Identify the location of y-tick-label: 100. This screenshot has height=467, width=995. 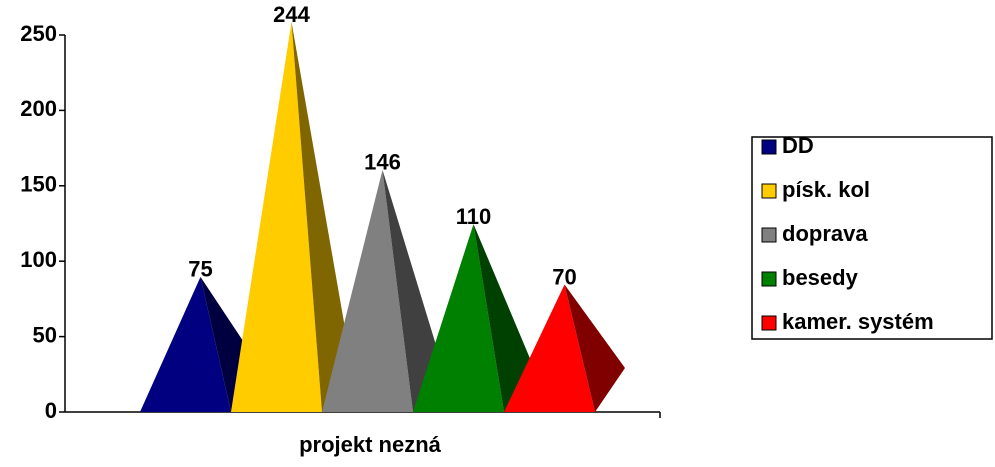
(38, 259).